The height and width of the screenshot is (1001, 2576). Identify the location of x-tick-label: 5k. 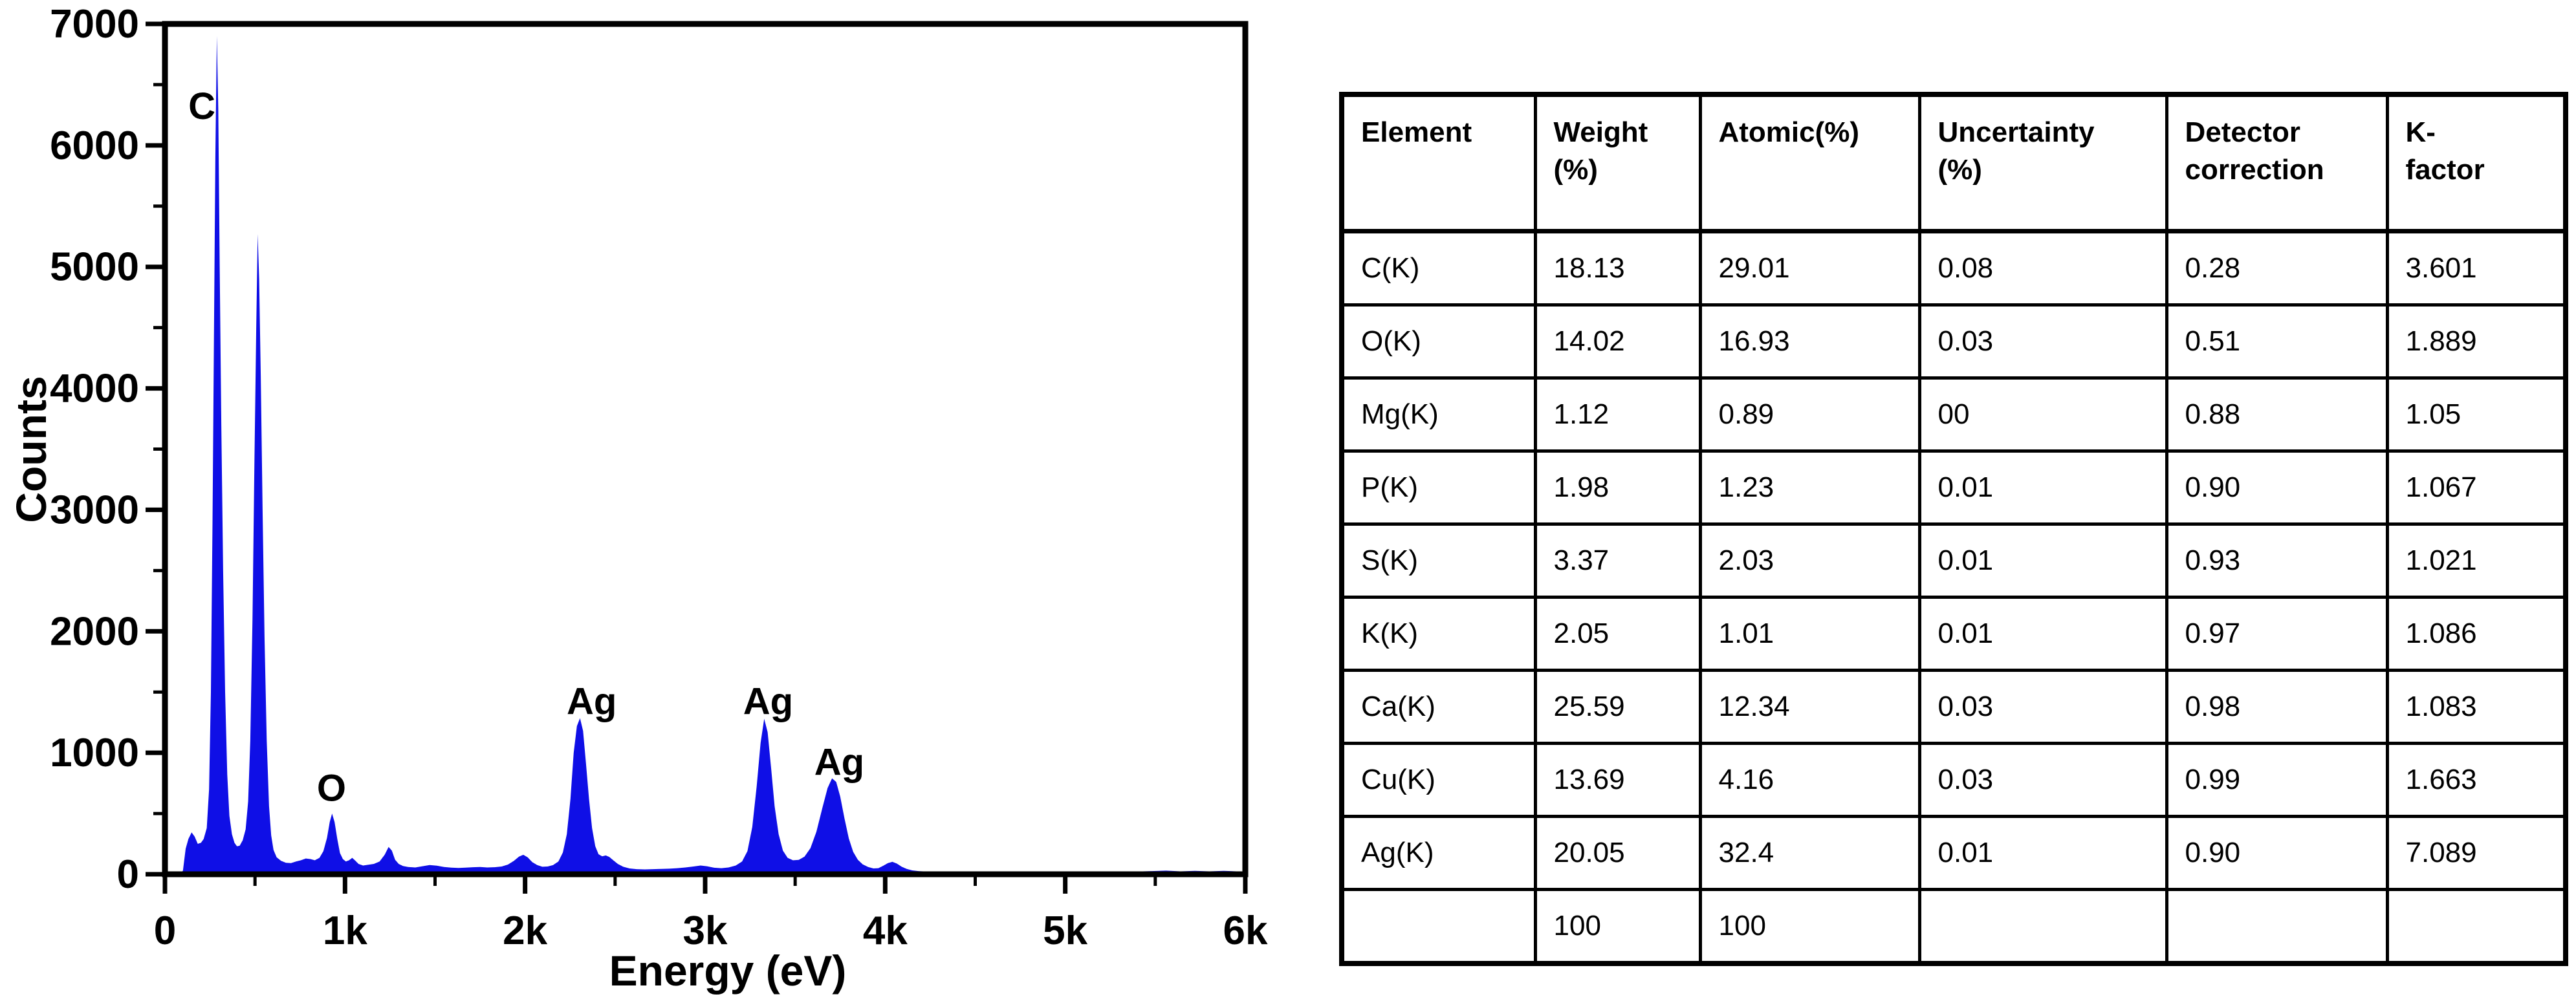
(1065, 931).